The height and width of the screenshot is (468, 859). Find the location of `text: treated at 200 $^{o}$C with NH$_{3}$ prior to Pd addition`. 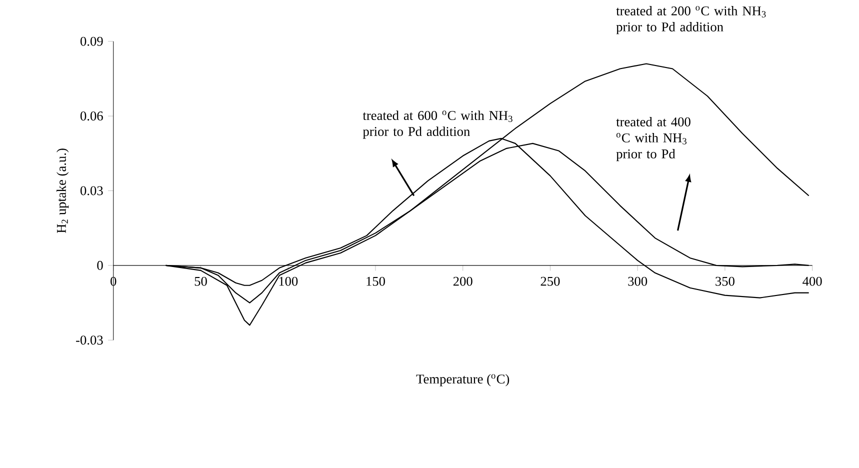

text: treated at 200 $^{o}$C with NH$_{3}$ prior to Pd addition is located at coordinates (691, 20).